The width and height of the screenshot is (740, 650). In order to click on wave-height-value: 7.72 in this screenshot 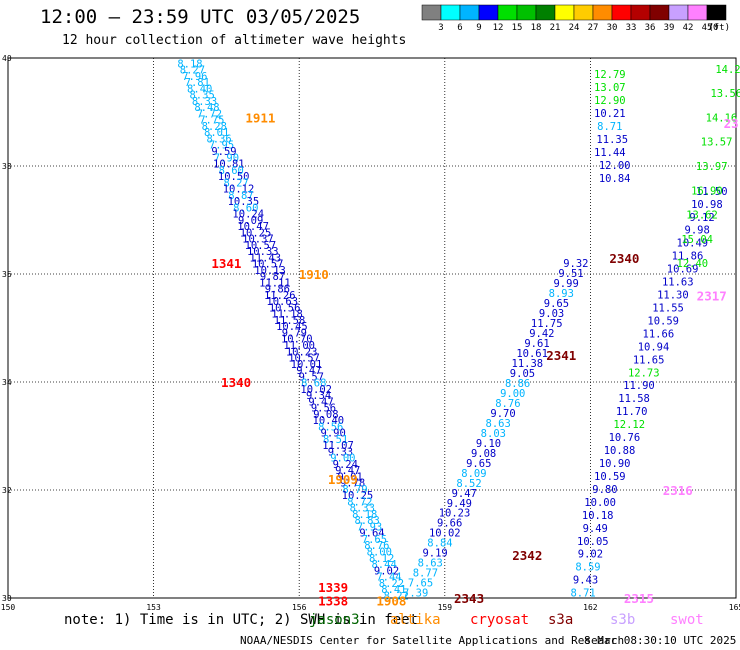, I will do `click(209, 114)`.